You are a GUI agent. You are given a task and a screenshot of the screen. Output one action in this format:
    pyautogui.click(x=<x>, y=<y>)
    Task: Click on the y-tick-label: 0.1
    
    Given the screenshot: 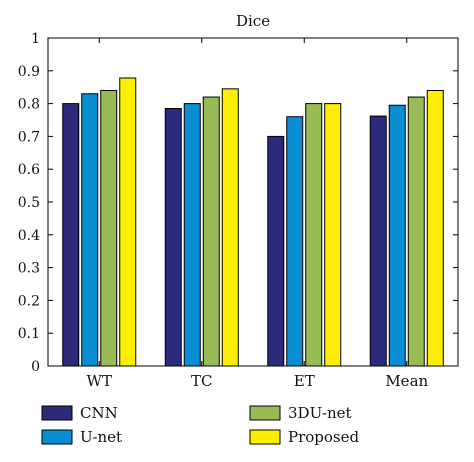 What is the action you would take?
    pyautogui.click(x=29, y=334)
    